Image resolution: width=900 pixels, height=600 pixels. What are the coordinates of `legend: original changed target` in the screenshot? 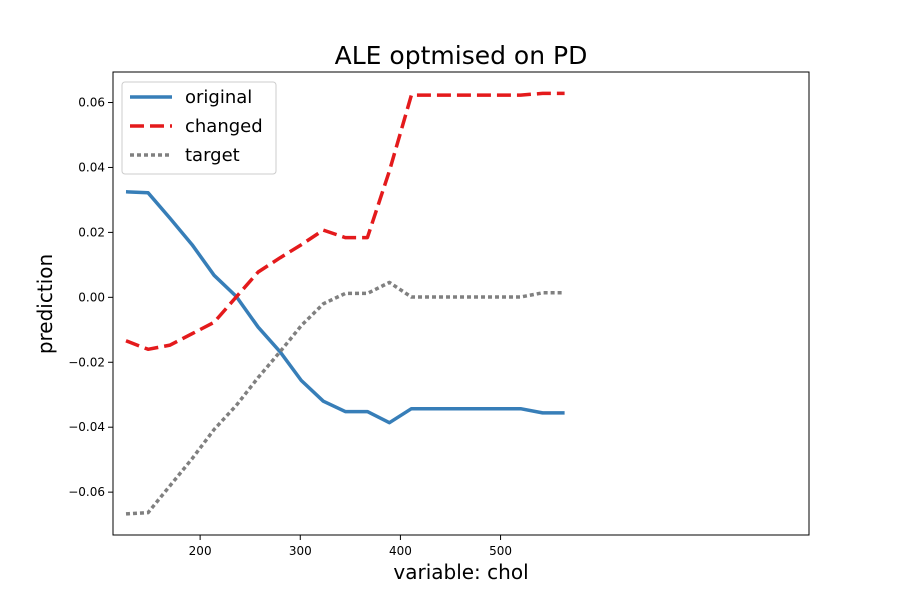 It's located at (199, 128).